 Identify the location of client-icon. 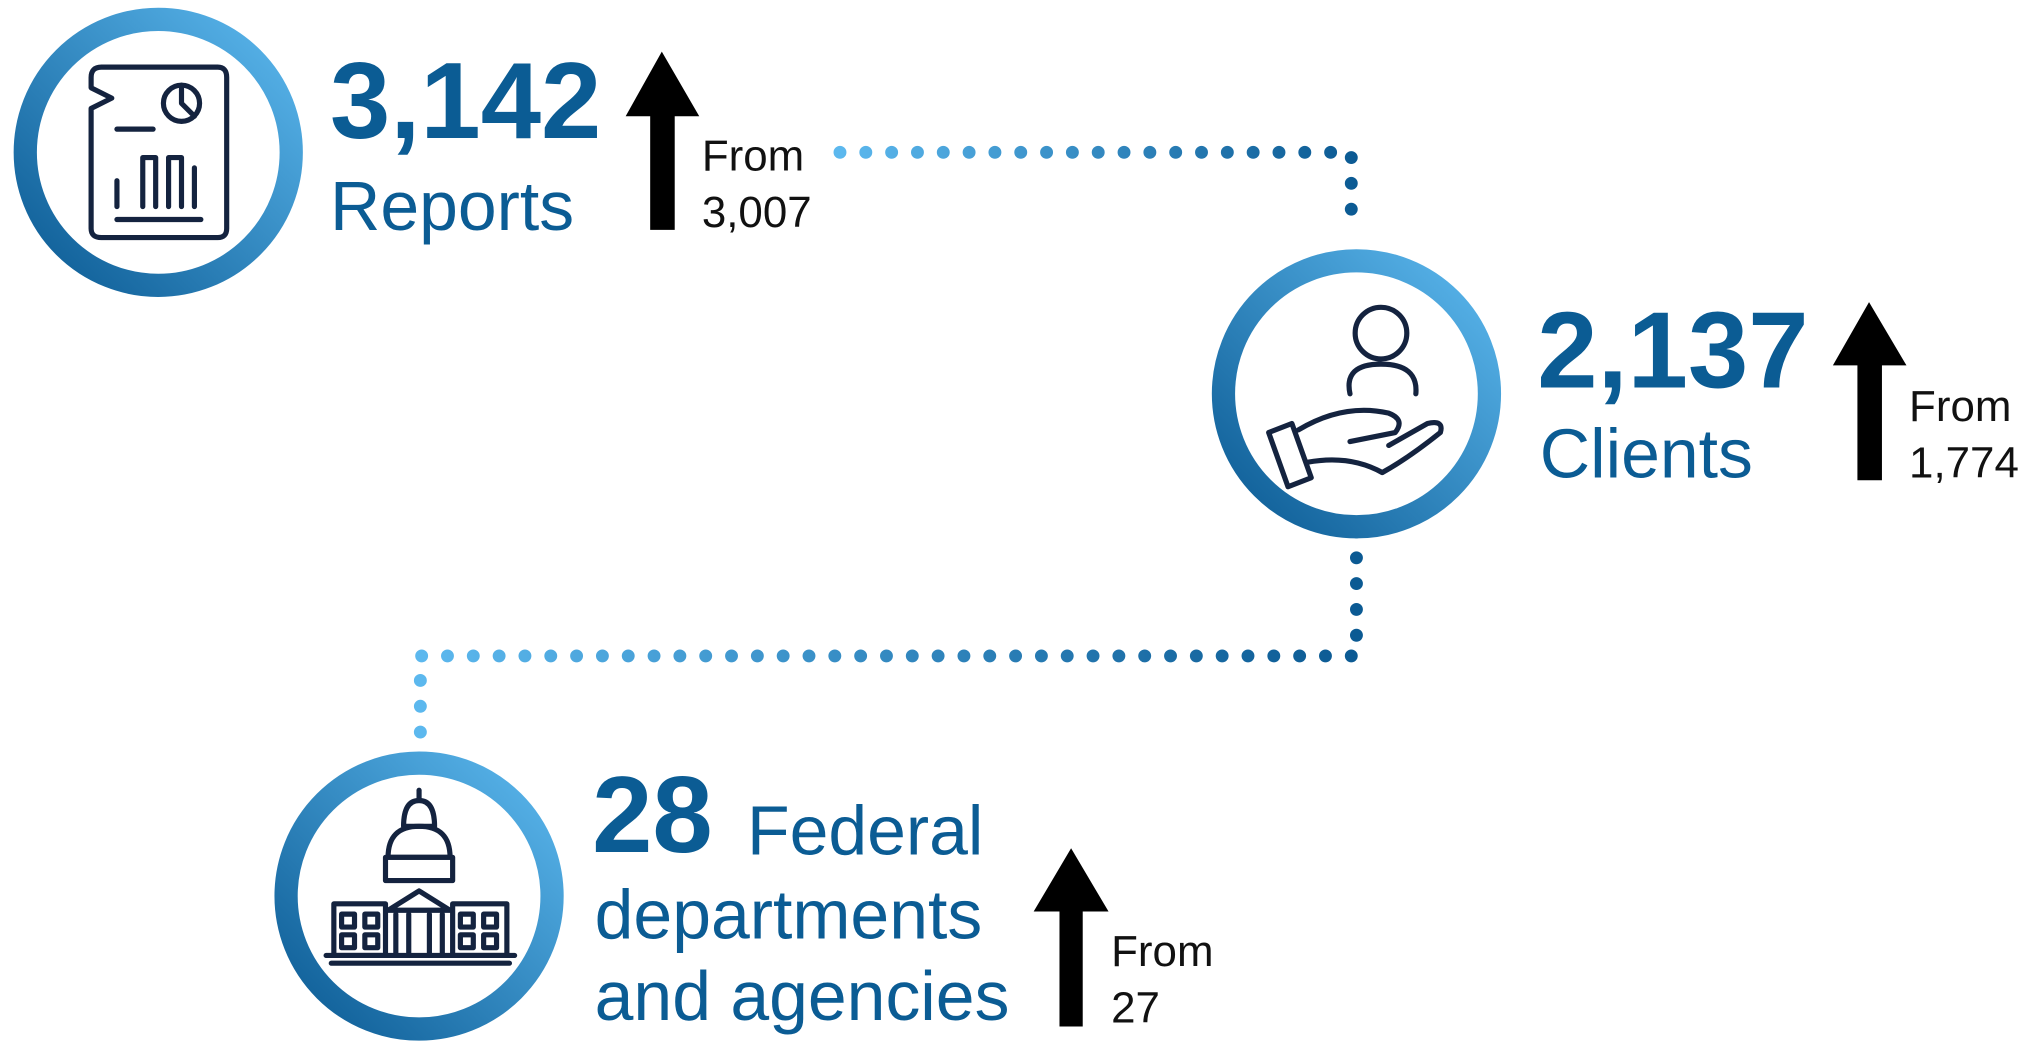
(1355, 397).